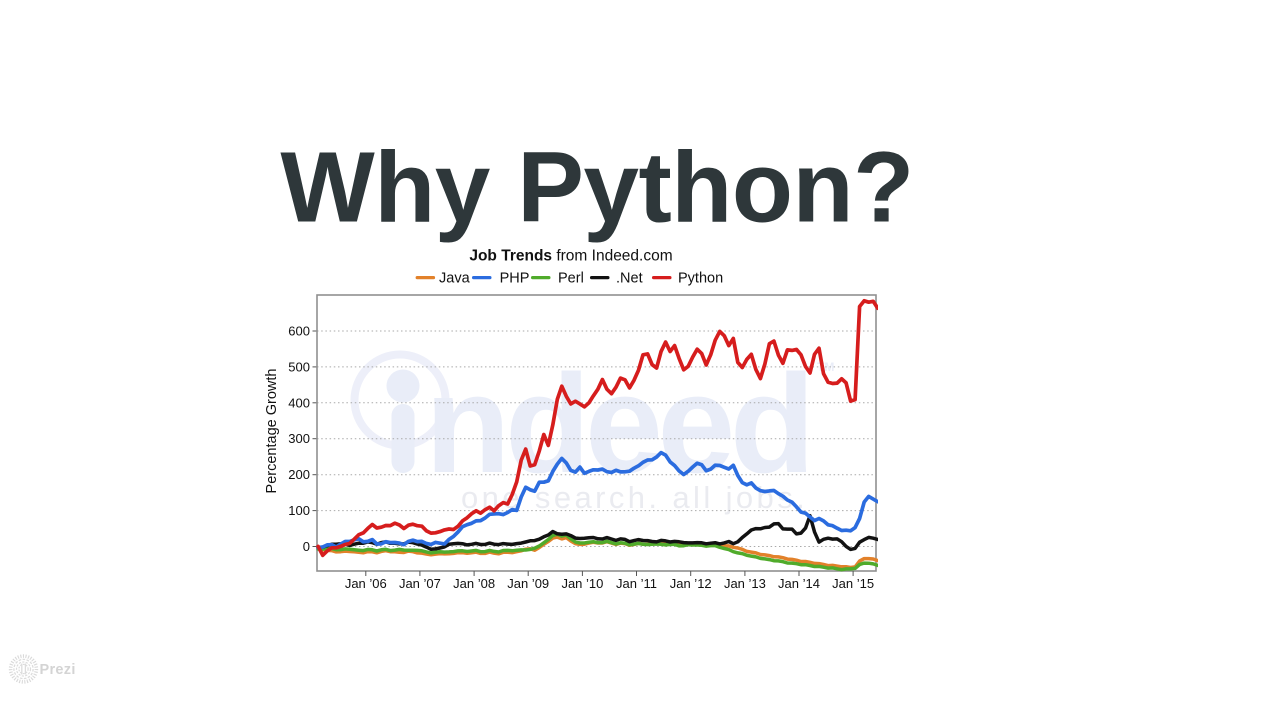 The image size is (1280, 720). I want to click on svg-text: Jan ’12, so click(691, 583).